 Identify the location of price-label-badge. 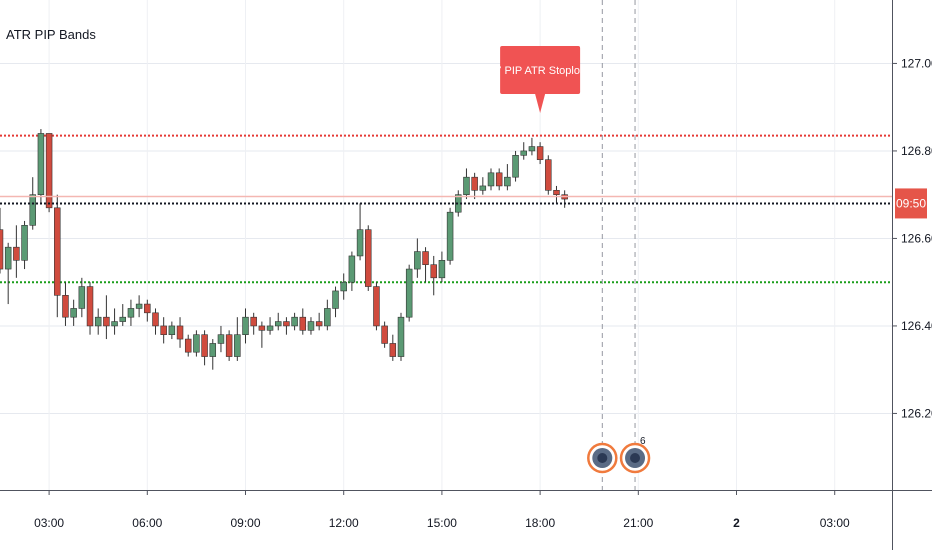
(911, 203).